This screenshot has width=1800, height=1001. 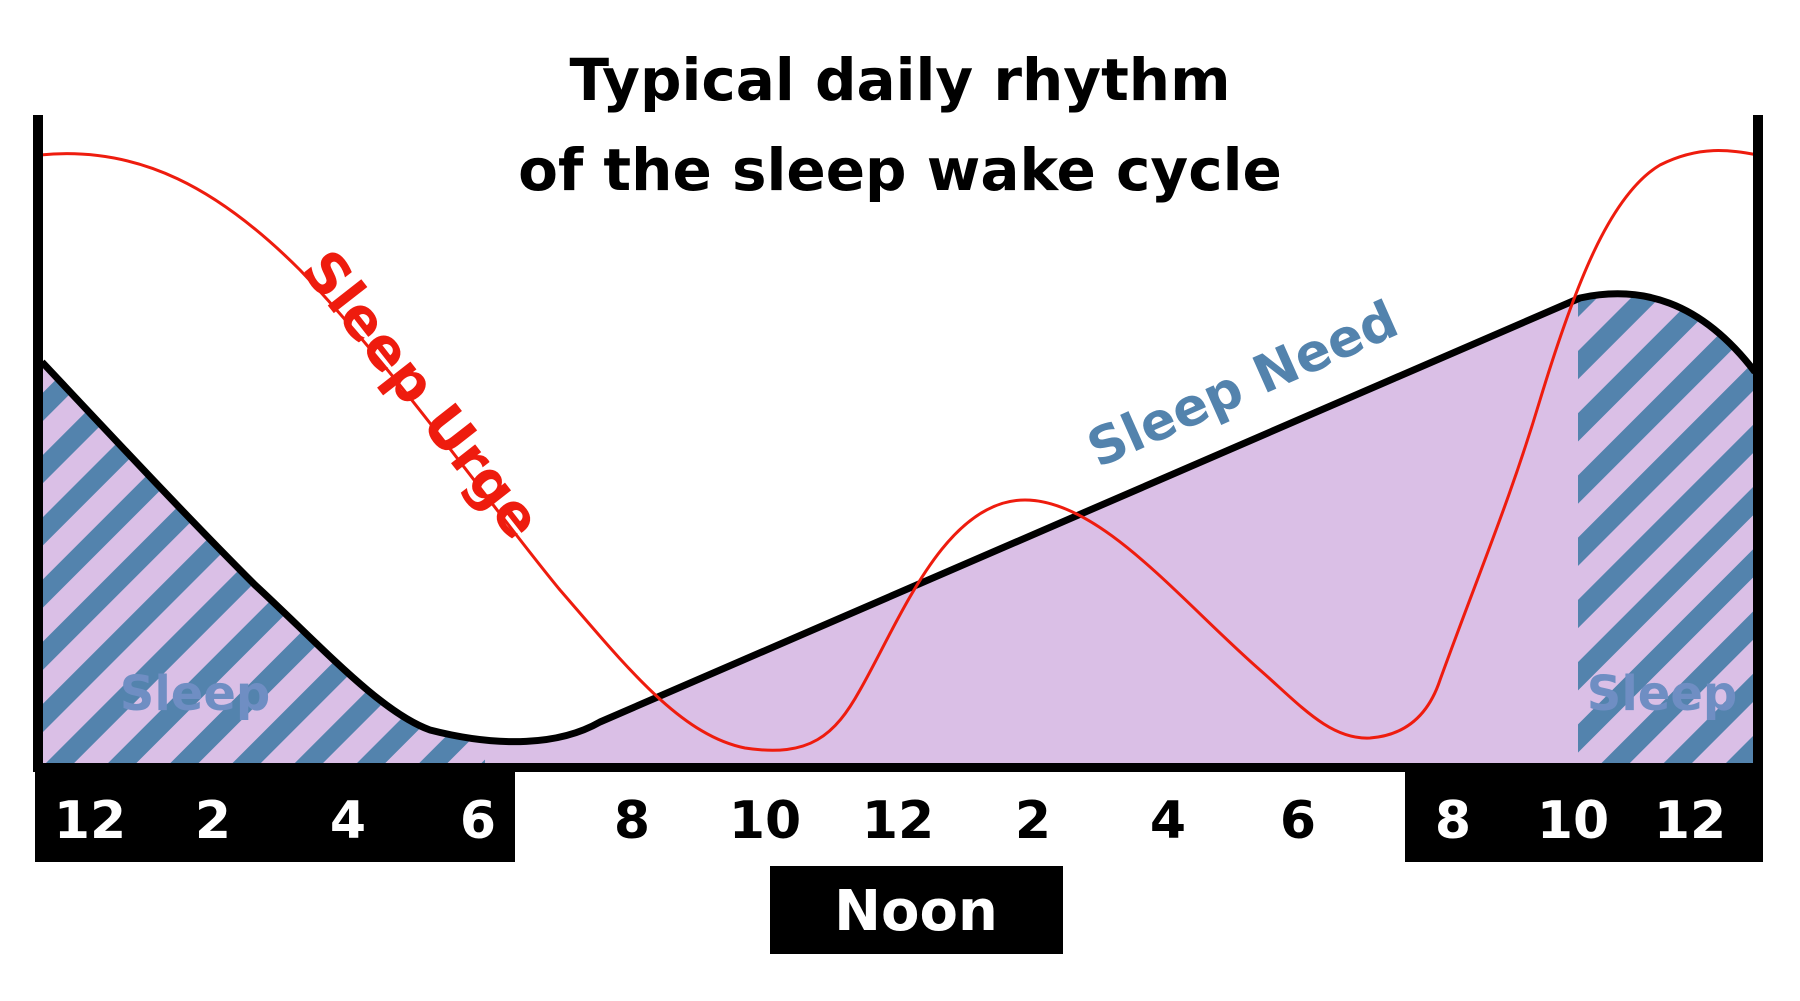 I want to click on noon-box, so click(x=916, y=910).